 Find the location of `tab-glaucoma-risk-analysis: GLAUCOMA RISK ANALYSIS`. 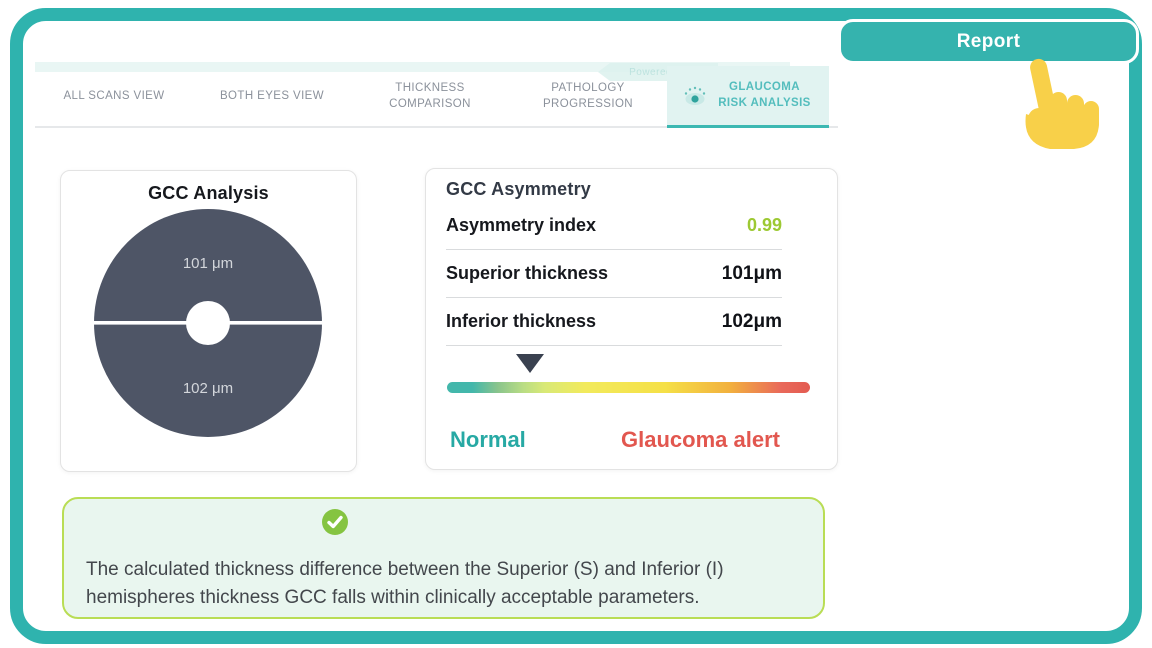

tab-glaucoma-risk-analysis: GLAUCOMA RISK ANALYSIS is located at coordinates (748, 97).